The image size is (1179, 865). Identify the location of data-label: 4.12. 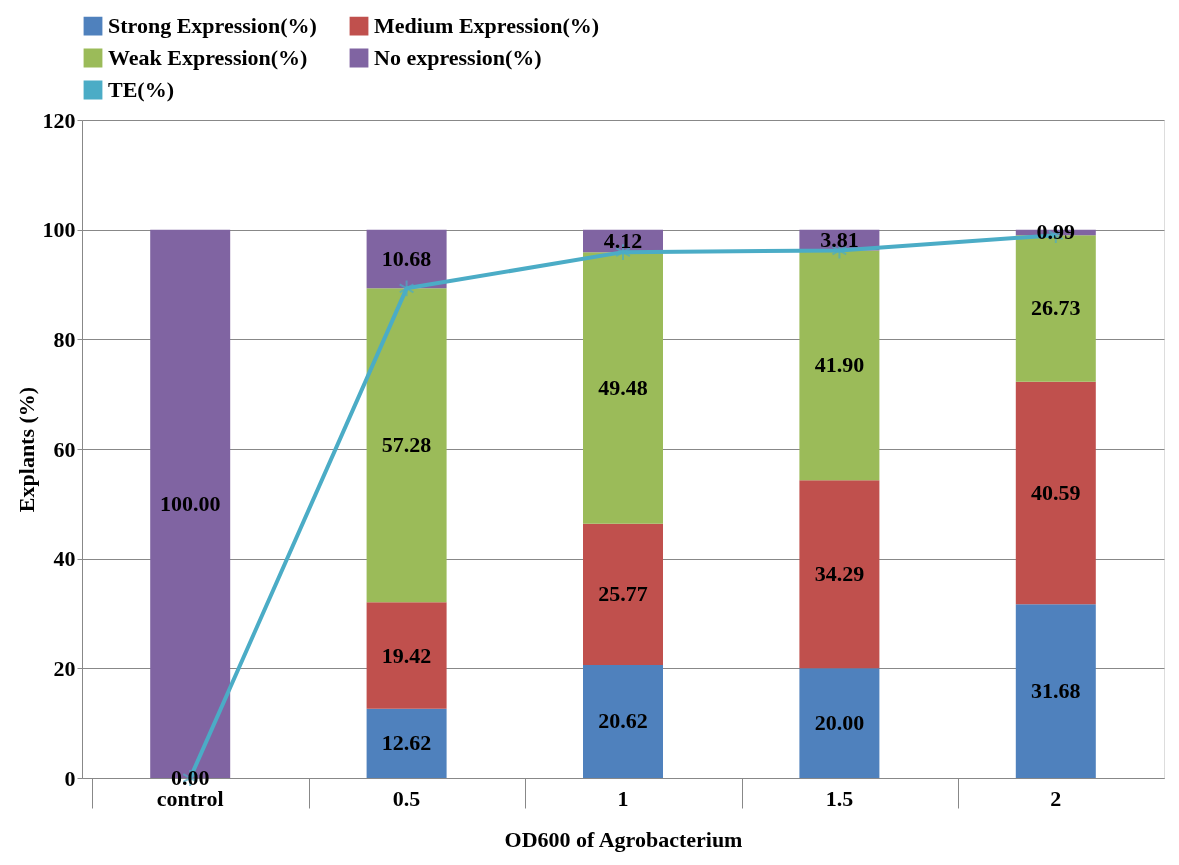
(623, 241).